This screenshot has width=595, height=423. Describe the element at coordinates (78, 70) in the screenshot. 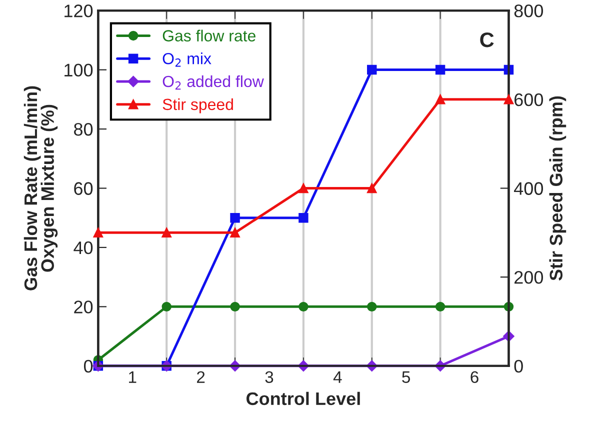

I see `y-tick-label: 100` at that location.